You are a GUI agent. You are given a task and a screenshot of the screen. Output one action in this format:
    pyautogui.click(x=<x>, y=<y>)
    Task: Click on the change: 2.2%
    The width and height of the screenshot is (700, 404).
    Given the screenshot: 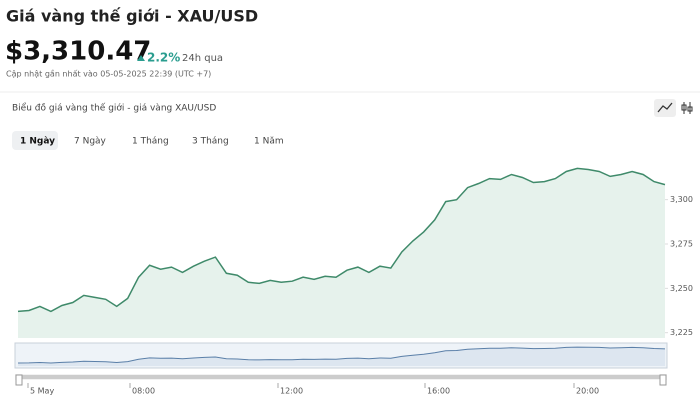 What is the action you would take?
    pyautogui.click(x=163, y=58)
    